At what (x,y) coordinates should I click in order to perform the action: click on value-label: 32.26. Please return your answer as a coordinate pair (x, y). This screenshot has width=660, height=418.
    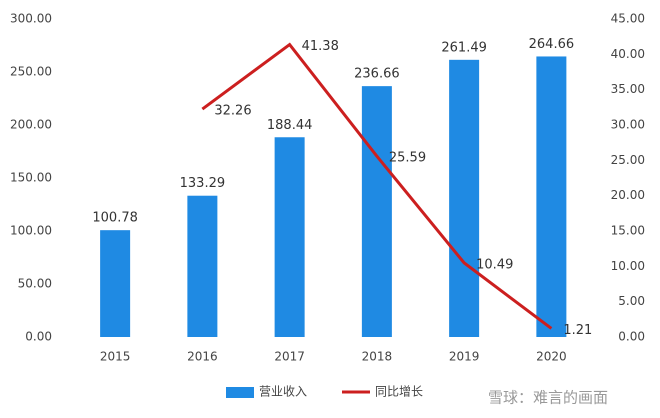
    Looking at the image, I should click on (232, 111).